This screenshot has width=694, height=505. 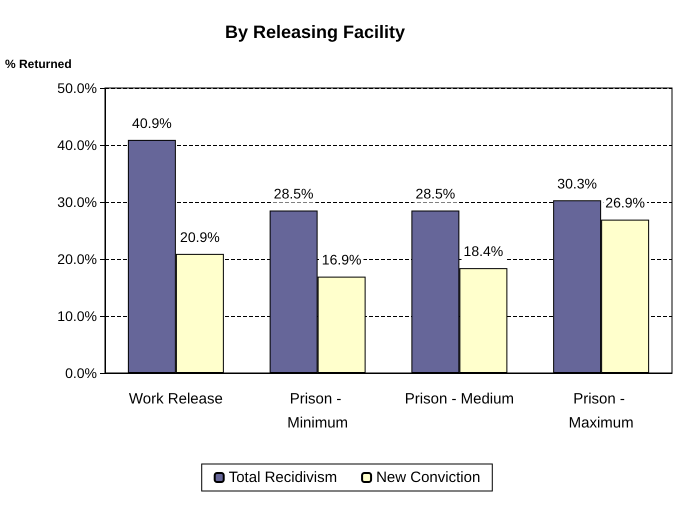 What do you see at coordinates (459, 399) in the screenshot?
I see `x-tick-label: Prison - Medium` at bounding box center [459, 399].